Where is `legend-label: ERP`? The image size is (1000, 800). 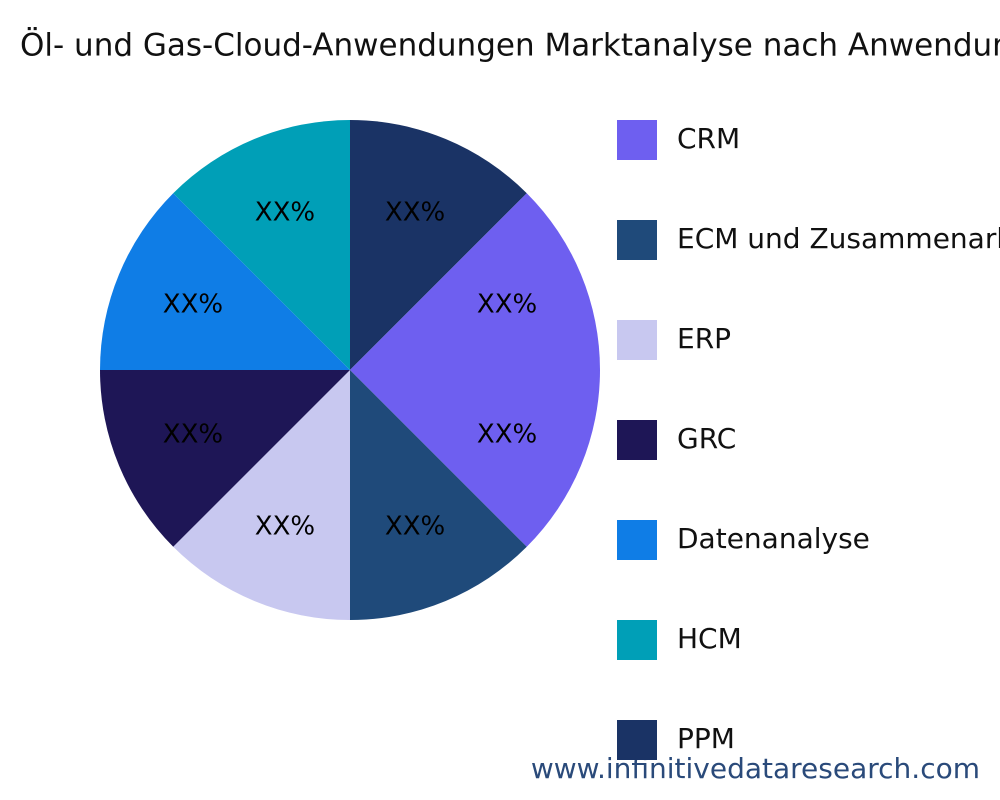
legend-label: ERP is located at coordinates (704, 338).